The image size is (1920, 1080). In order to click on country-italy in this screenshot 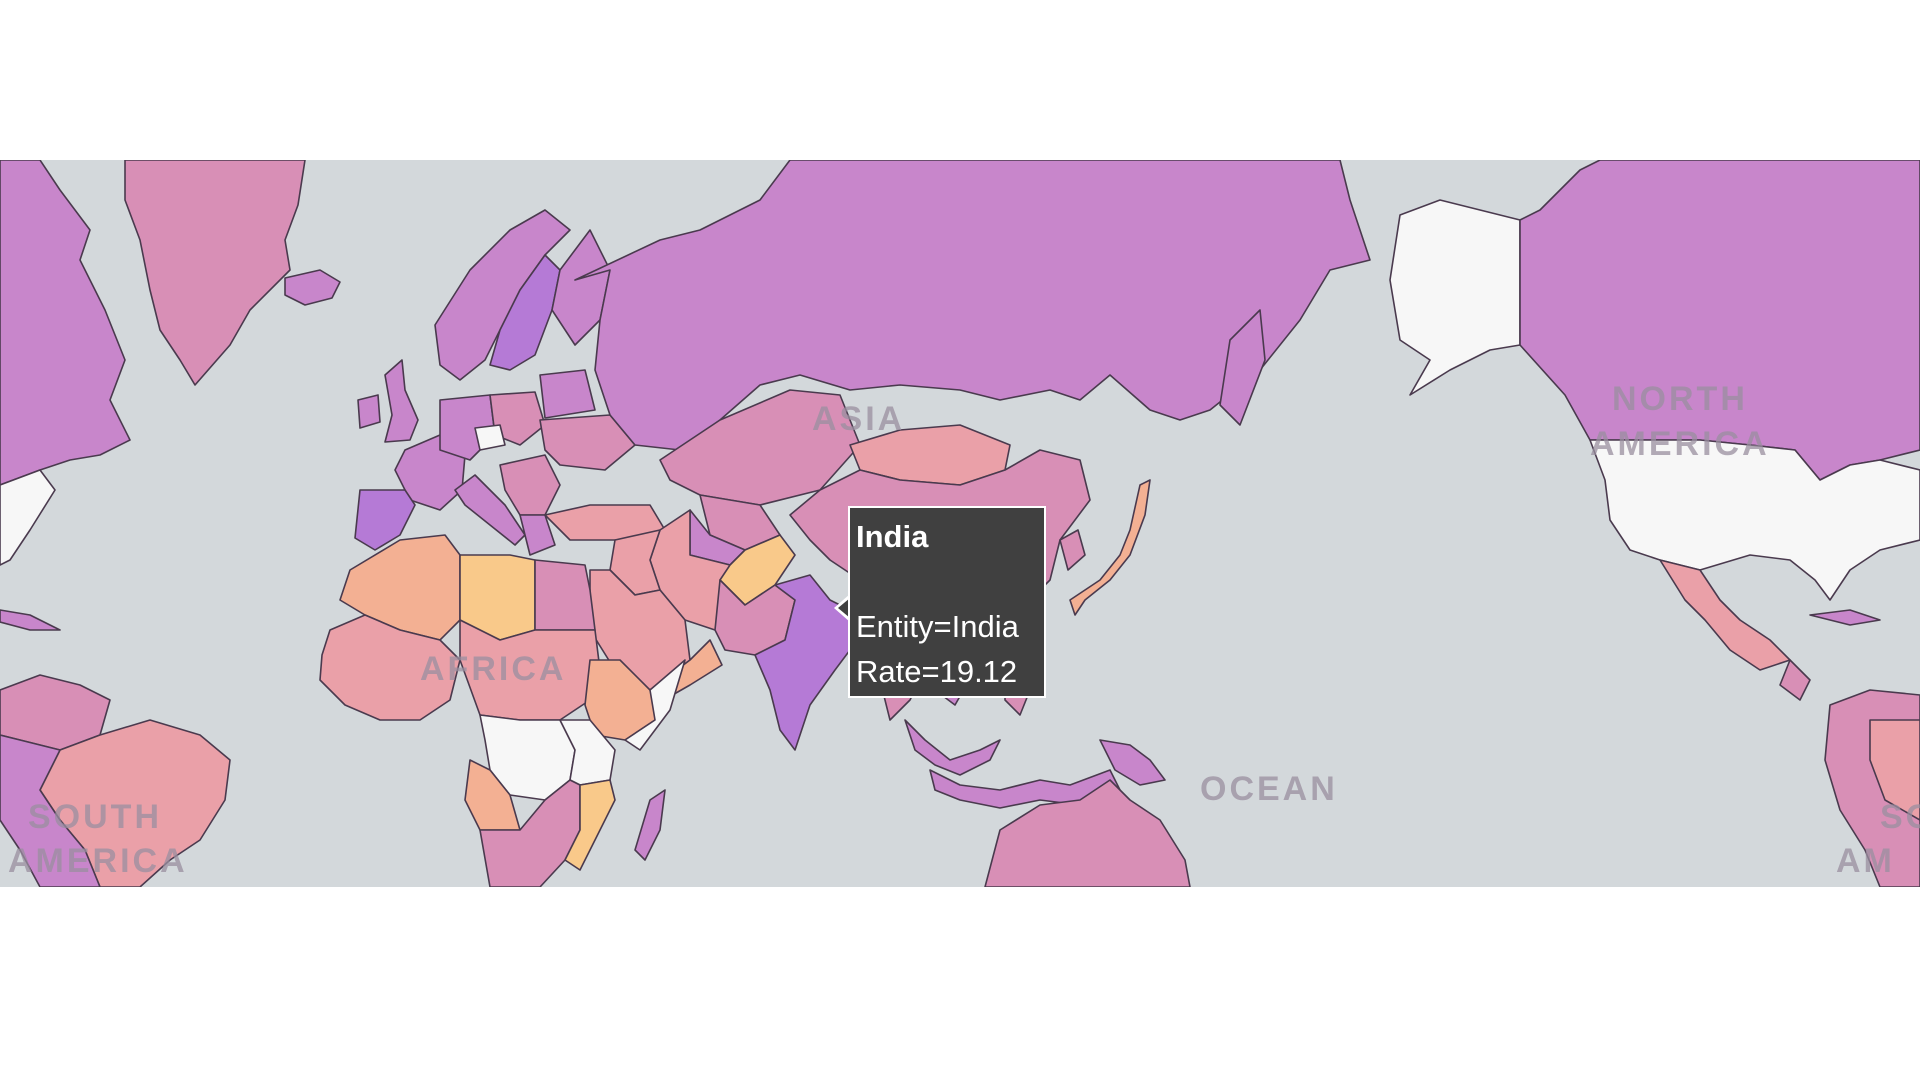, I will do `click(490, 510)`.